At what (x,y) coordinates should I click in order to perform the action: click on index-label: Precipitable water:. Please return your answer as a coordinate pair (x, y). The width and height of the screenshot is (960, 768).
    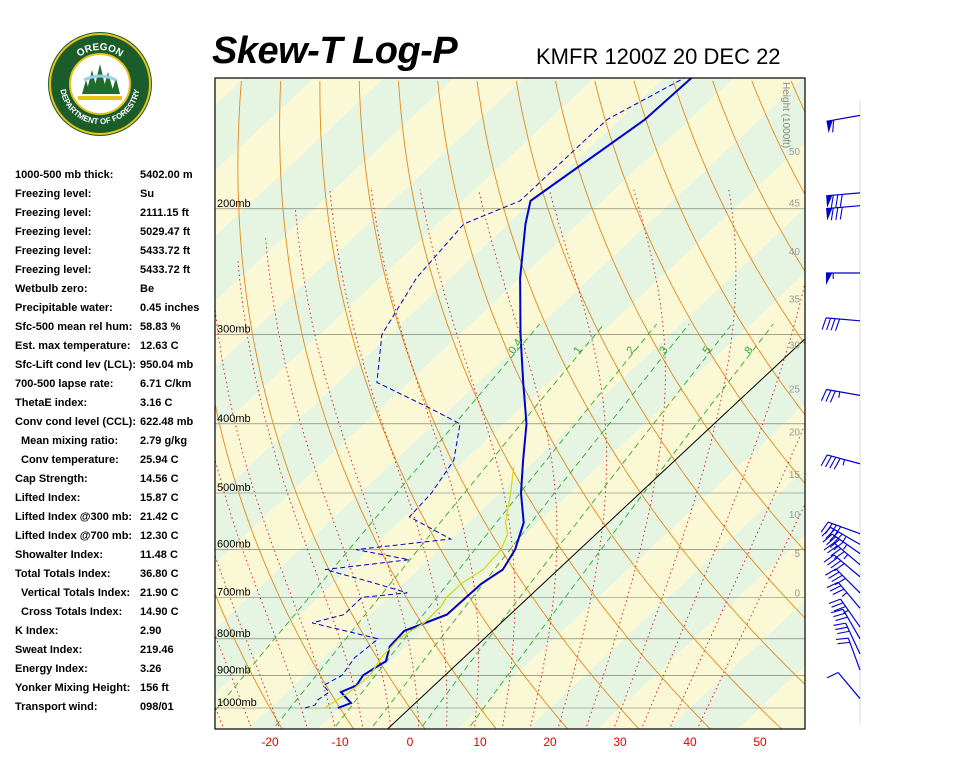
    Looking at the image, I should click on (64, 308).